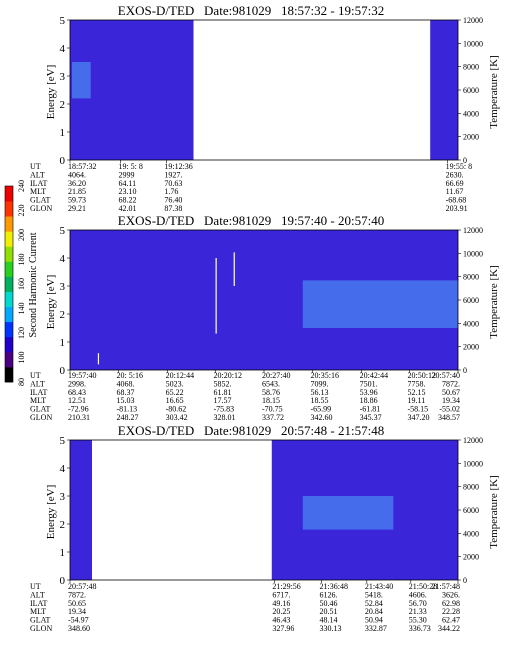  Describe the element at coordinates (329, 594) in the screenshot. I see `table-cell: 6126.` at that location.